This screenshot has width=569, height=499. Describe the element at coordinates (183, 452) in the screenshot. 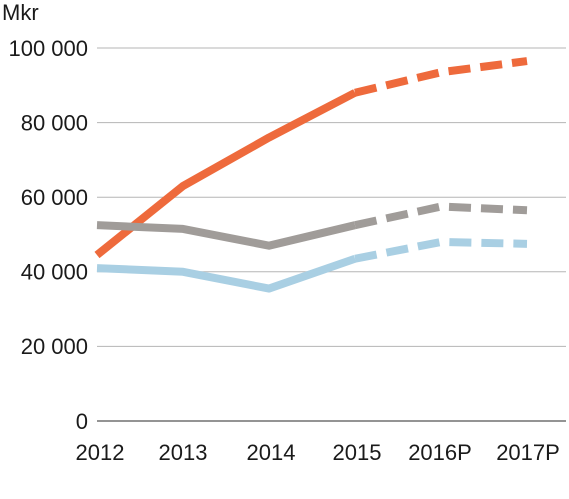

I see `x-tick-label: 2013` at that location.